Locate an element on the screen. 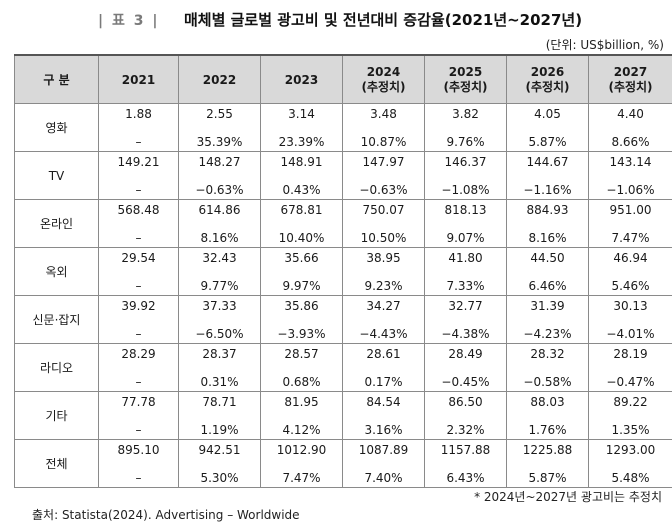 This screenshot has height=524, width=672. column-year-label: 2025 is located at coordinates (465, 72).